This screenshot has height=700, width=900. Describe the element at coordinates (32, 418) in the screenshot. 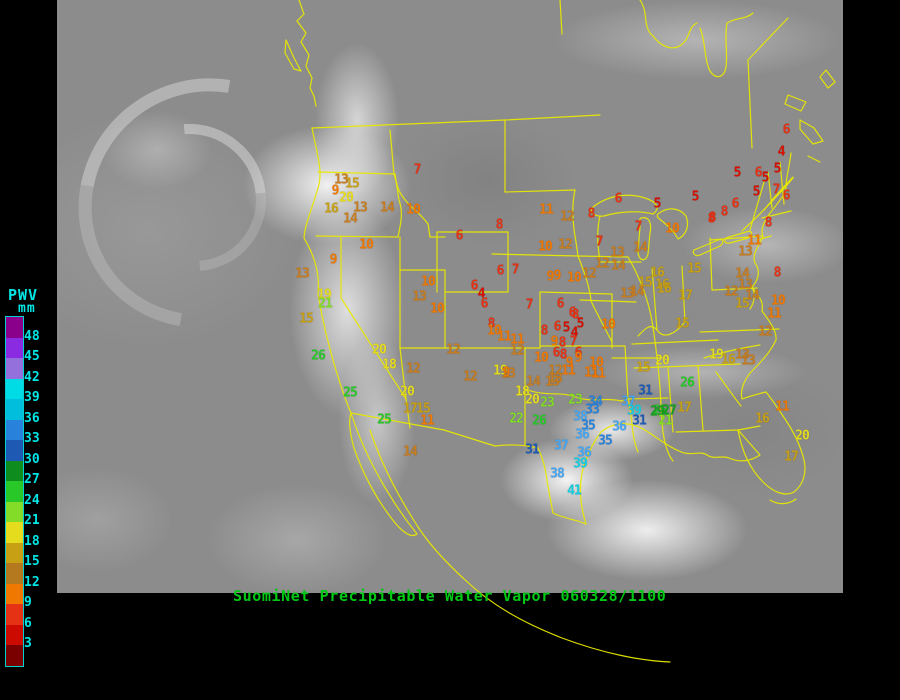

I see `legend-tick-label: 36` at that location.